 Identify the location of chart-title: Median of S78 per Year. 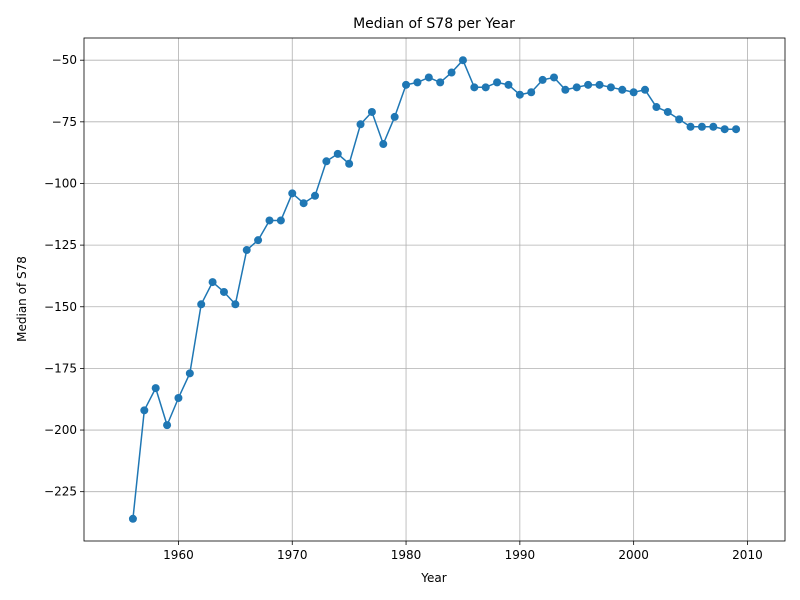
(434, 24).